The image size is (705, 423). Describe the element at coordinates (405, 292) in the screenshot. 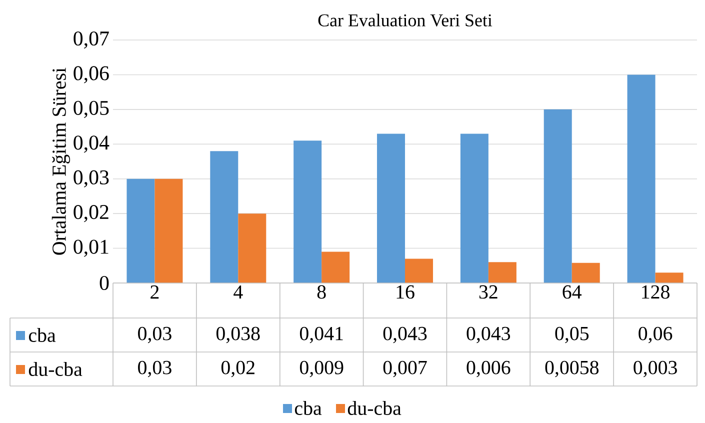

I see `x-tick-label: 16` at that location.